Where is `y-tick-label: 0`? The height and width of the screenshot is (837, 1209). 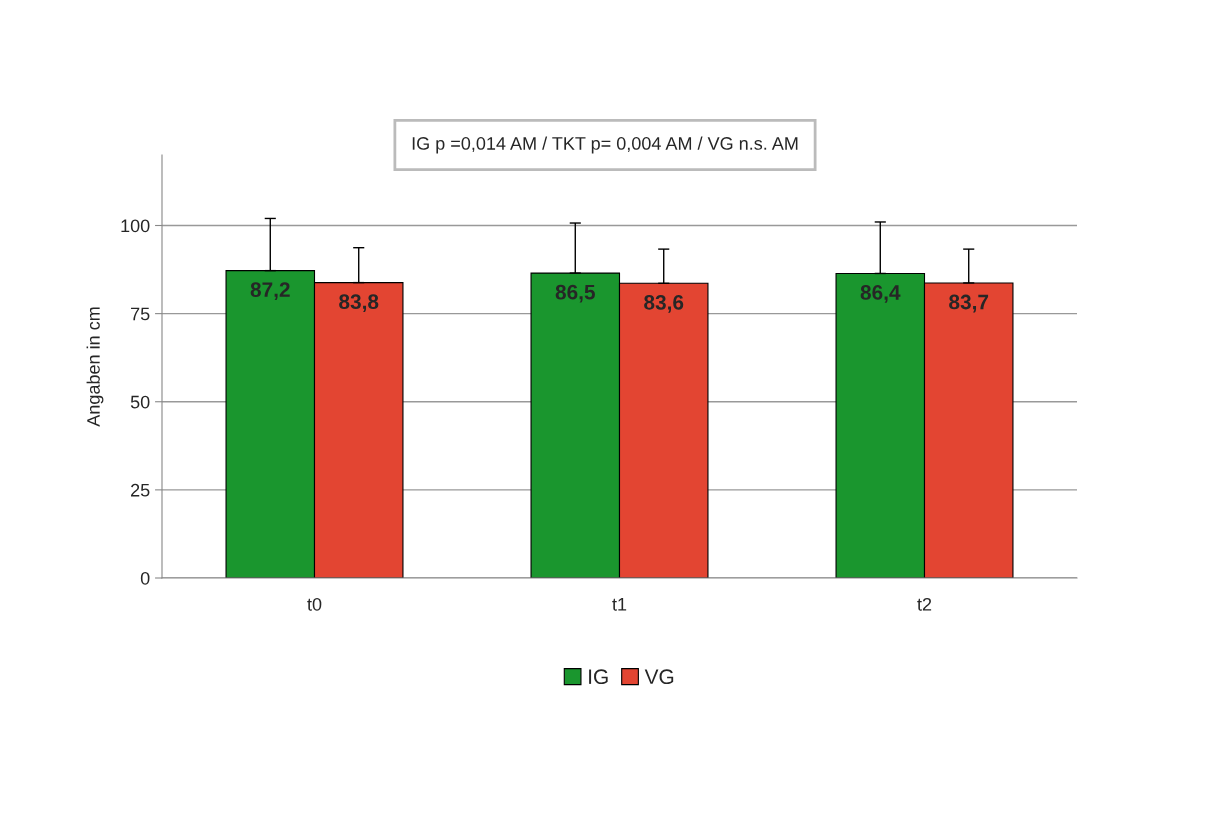 y-tick-label: 0 is located at coordinates (145, 578).